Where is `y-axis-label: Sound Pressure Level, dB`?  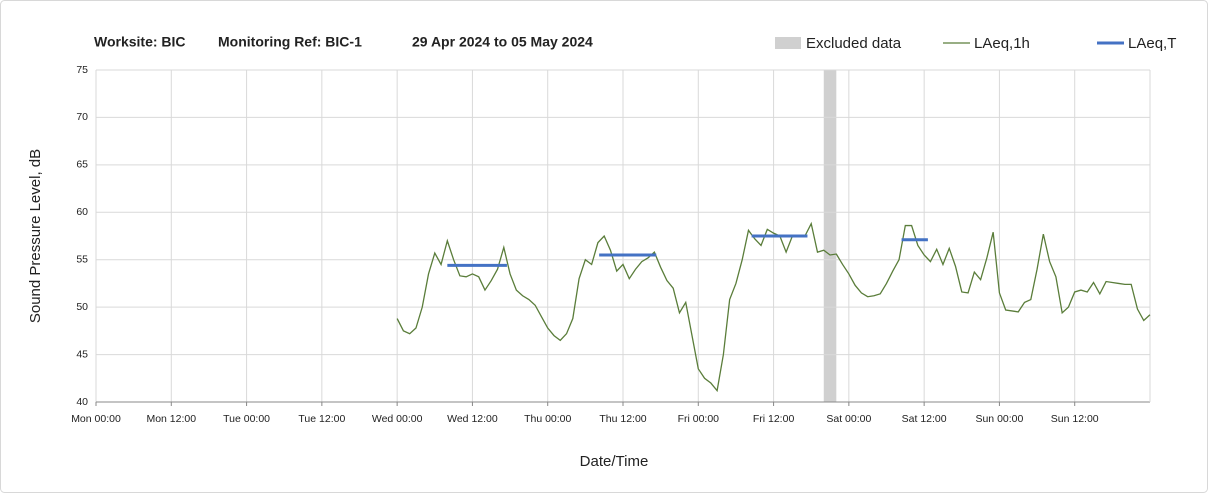 y-axis-label: Sound Pressure Level, dB is located at coordinates (35, 236).